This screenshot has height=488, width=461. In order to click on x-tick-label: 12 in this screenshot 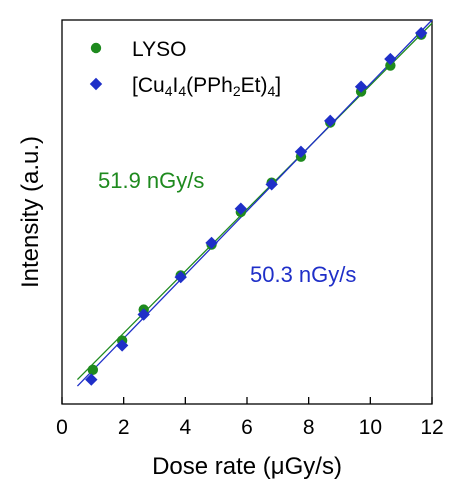, I will do `click(431, 427)`.